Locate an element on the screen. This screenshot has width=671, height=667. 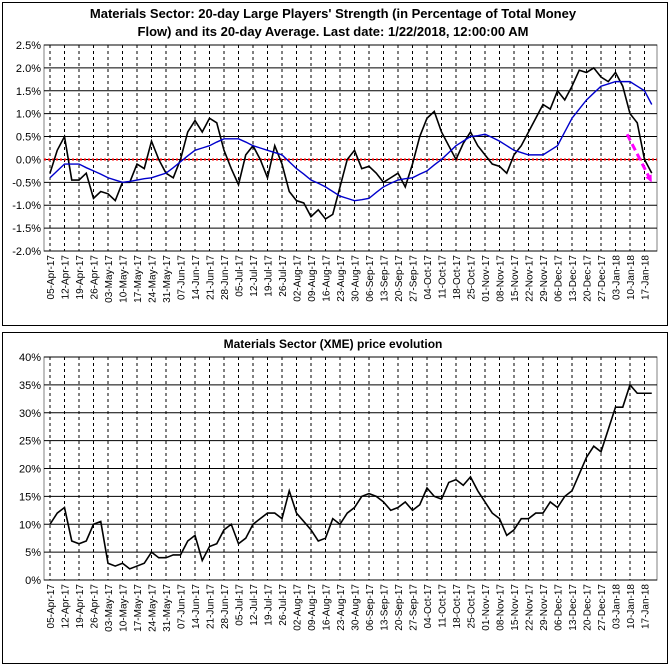
y-tick-label: 2.5% is located at coordinates (28, 46).